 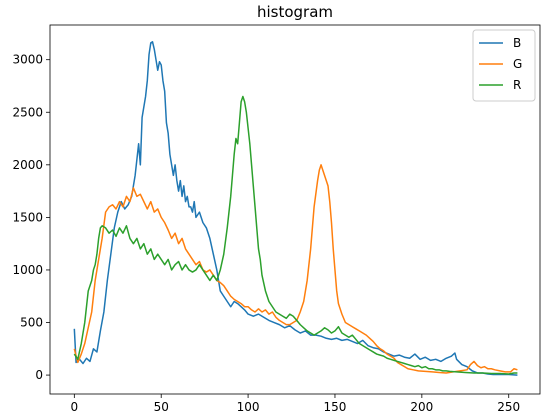 What do you see at coordinates (517, 85) in the screenshot?
I see `legend-label-R: R` at bounding box center [517, 85].